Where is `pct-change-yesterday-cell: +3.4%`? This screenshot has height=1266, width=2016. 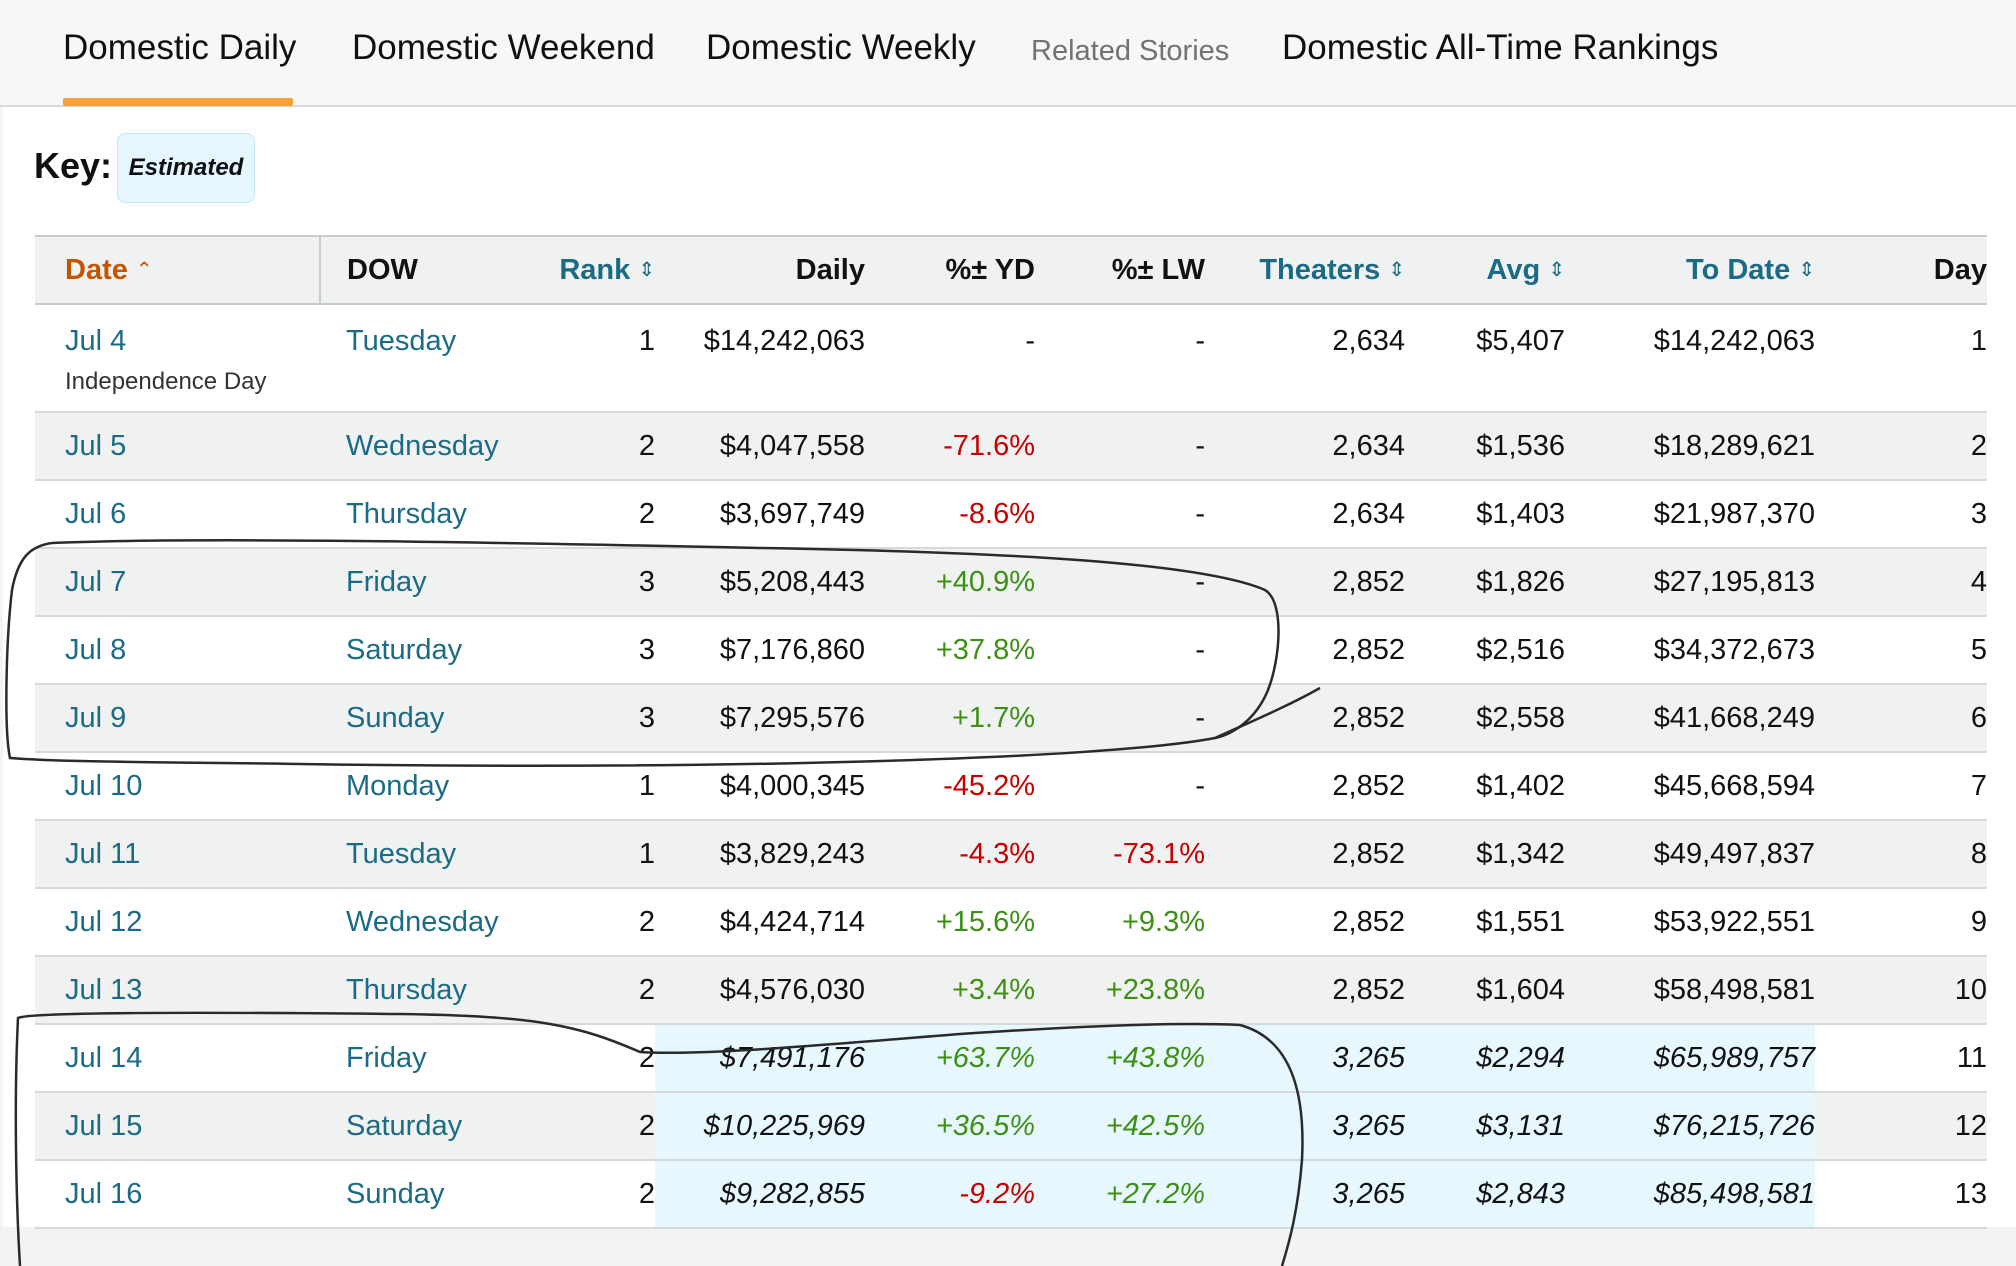
pct-change-yesterday-cell: +3.4% is located at coordinates (950, 990).